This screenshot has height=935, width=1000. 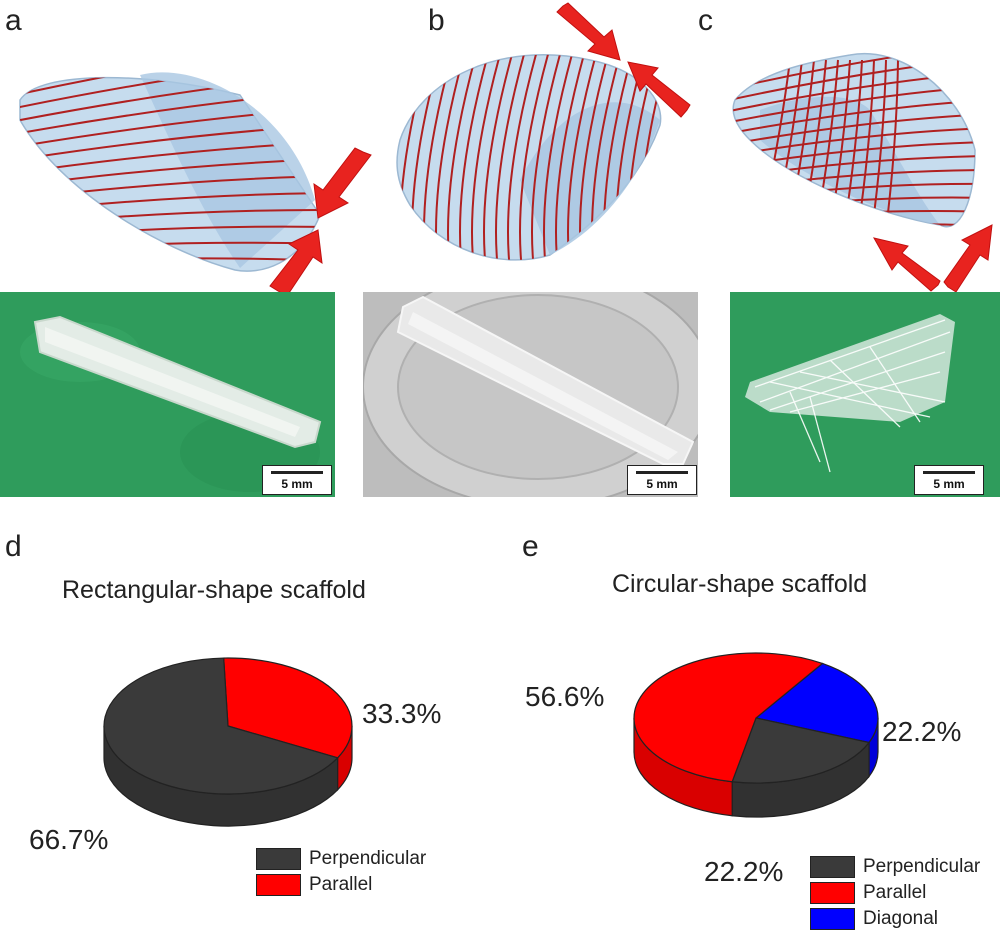 What do you see at coordinates (865, 394) in the screenshot?
I see `photo-c: 5 mm` at bounding box center [865, 394].